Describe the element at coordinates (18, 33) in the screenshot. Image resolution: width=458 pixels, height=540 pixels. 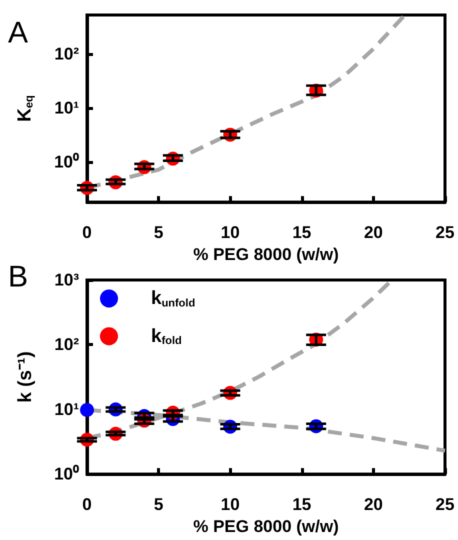
I see `text: A` at that location.